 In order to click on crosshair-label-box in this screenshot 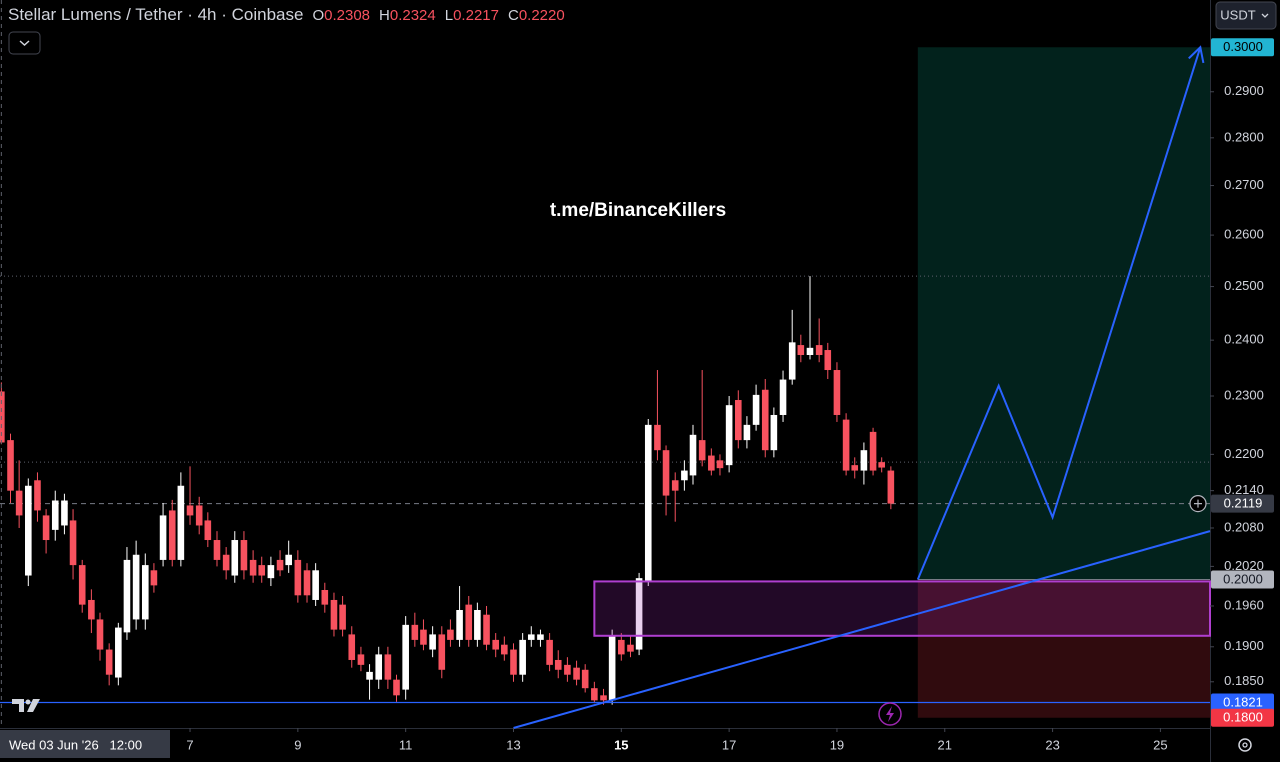, I will do `click(85, 744)`.